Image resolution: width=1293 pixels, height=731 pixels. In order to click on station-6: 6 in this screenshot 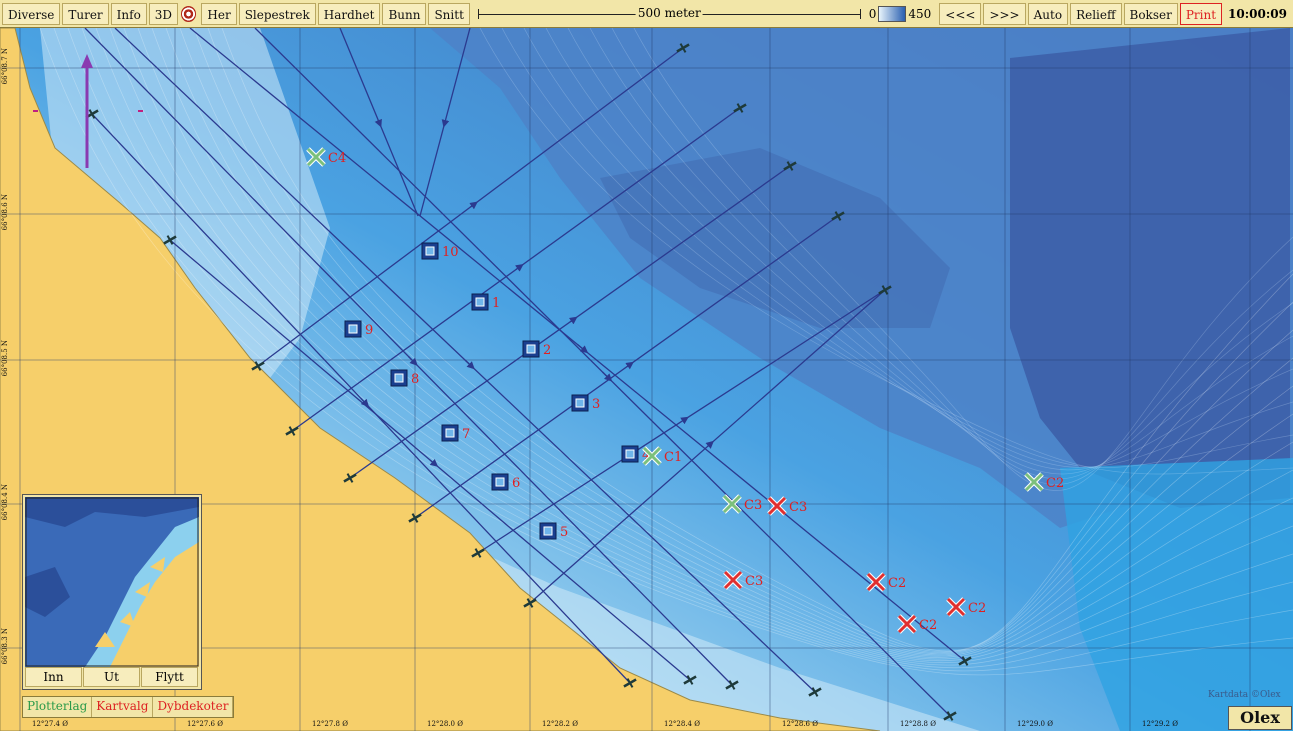, I will do `click(505, 482)`.